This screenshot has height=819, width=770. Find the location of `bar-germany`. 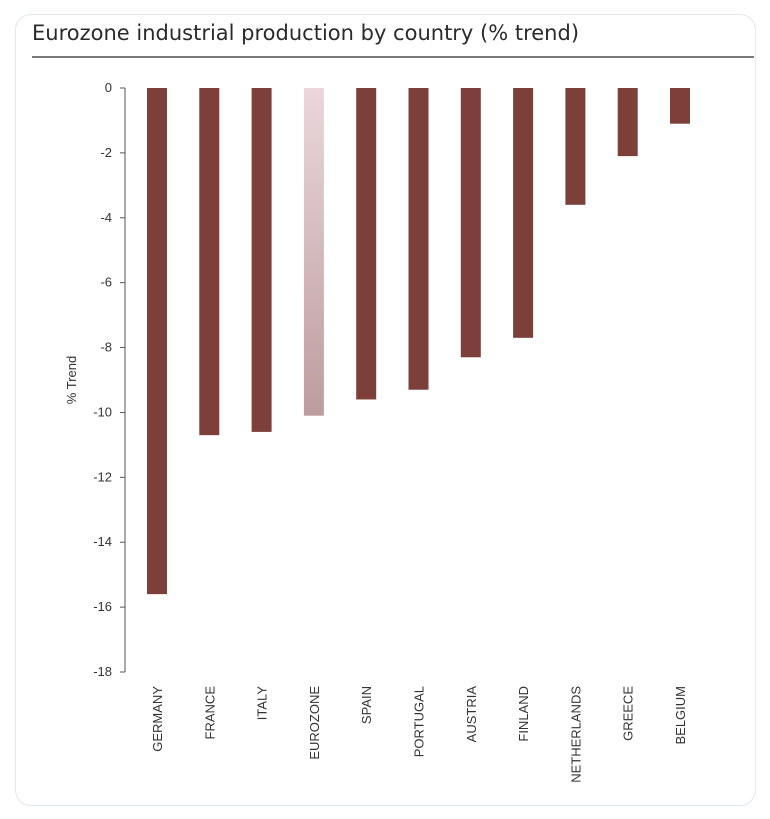

bar-germany is located at coordinates (157, 341).